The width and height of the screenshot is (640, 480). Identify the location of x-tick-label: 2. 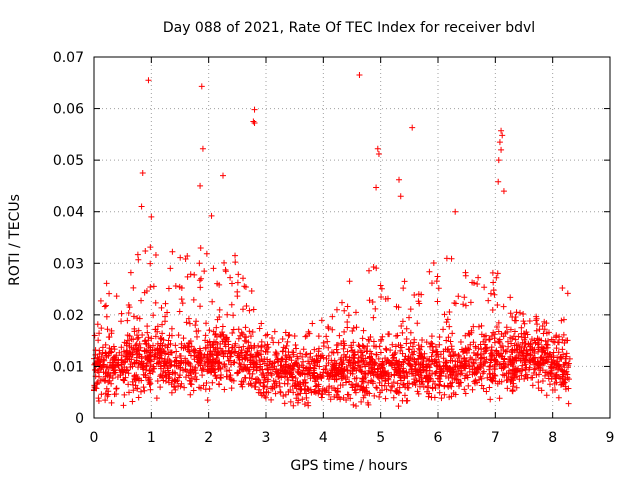
(208, 438).